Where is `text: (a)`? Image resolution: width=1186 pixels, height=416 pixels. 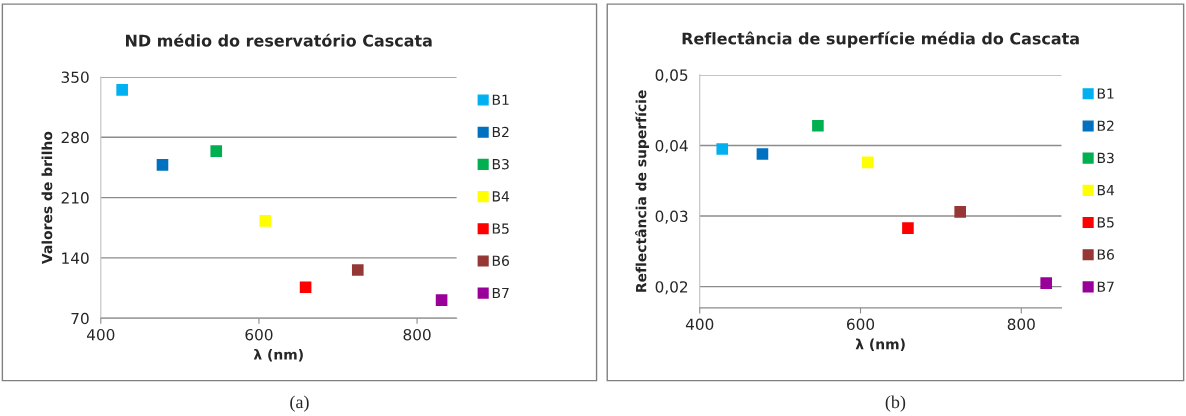 text: (a) is located at coordinates (299, 403).